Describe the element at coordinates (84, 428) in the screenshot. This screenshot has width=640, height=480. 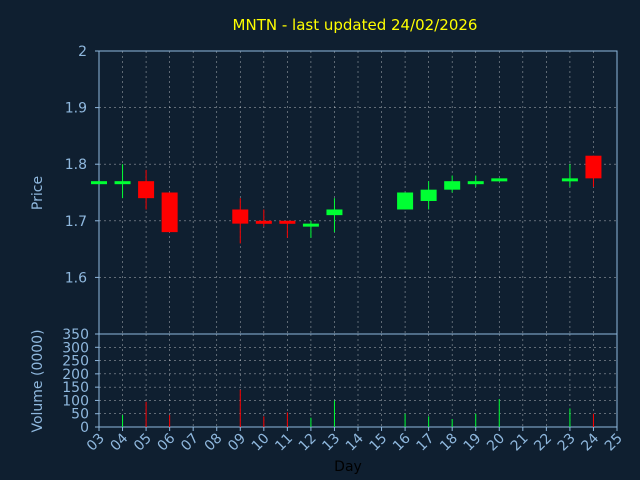
I see `volume-tick-label: 0` at that location.